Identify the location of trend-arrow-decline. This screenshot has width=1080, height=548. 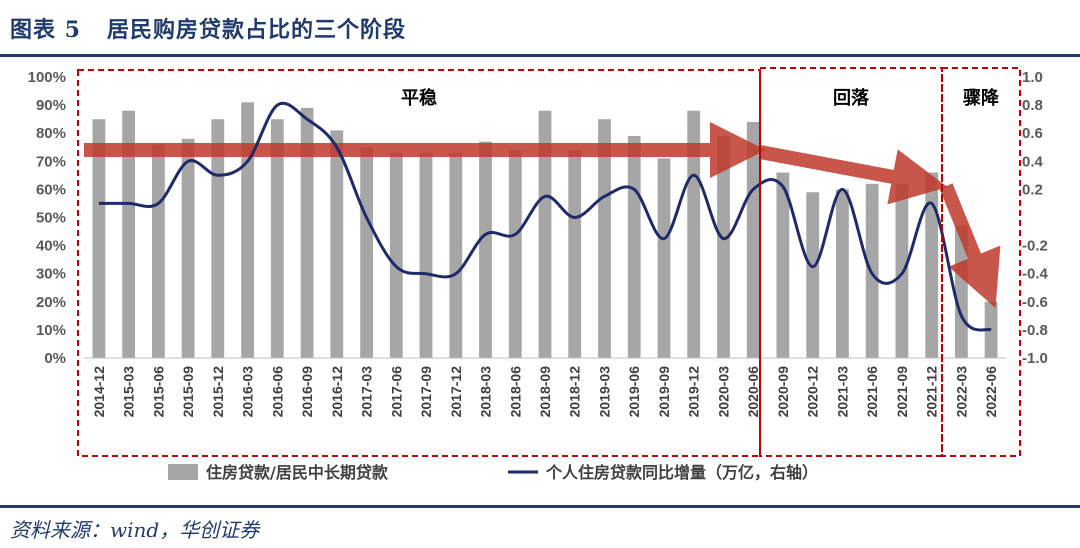
(853, 175).